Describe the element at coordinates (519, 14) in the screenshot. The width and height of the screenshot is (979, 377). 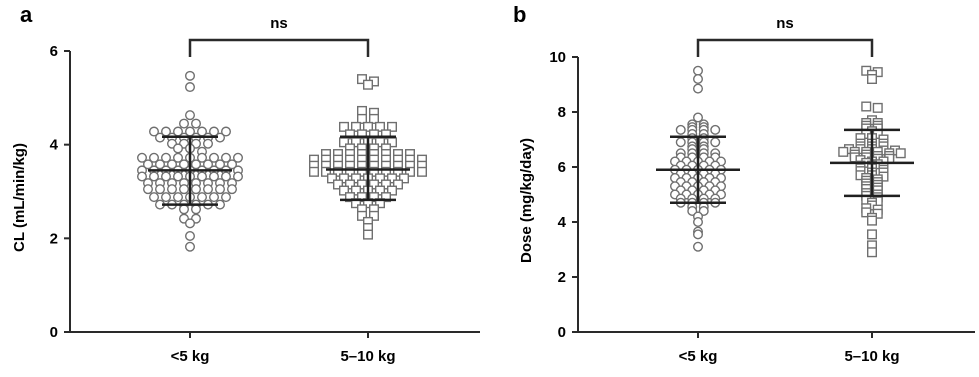
I see `panel-letter: b` at that location.